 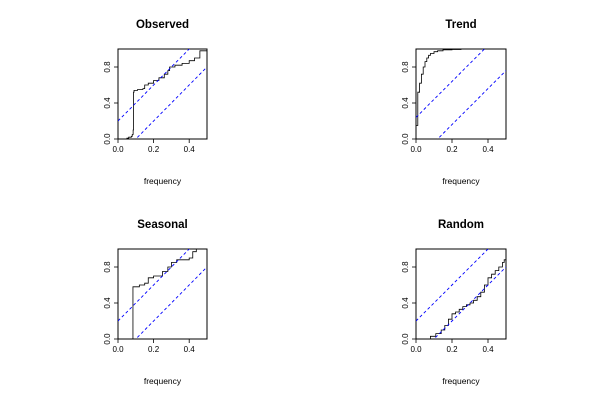 I want to click on panel-seasonal: Seasonal 0.0 0.2 0.4 0.0 0.4 0.8 frequency, so click(x=155, y=302).